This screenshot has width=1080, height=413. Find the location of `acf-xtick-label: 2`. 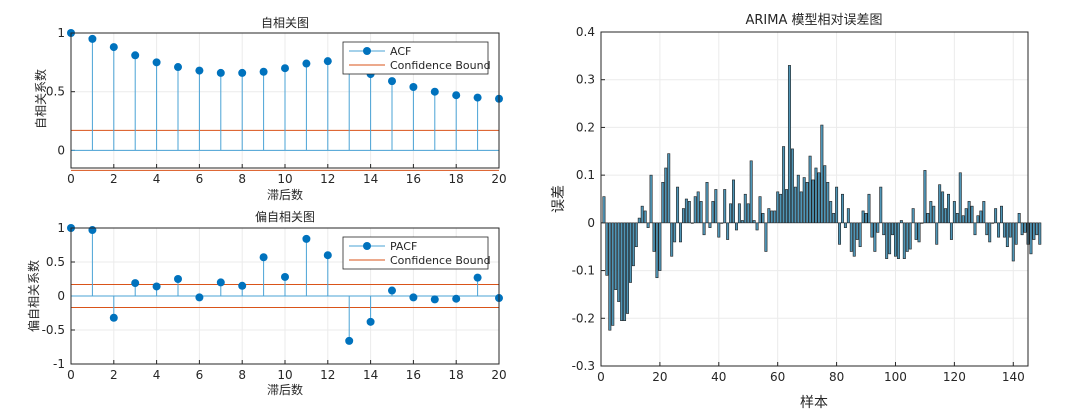

acf-xtick-label: 2 is located at coordinates (114, 179).